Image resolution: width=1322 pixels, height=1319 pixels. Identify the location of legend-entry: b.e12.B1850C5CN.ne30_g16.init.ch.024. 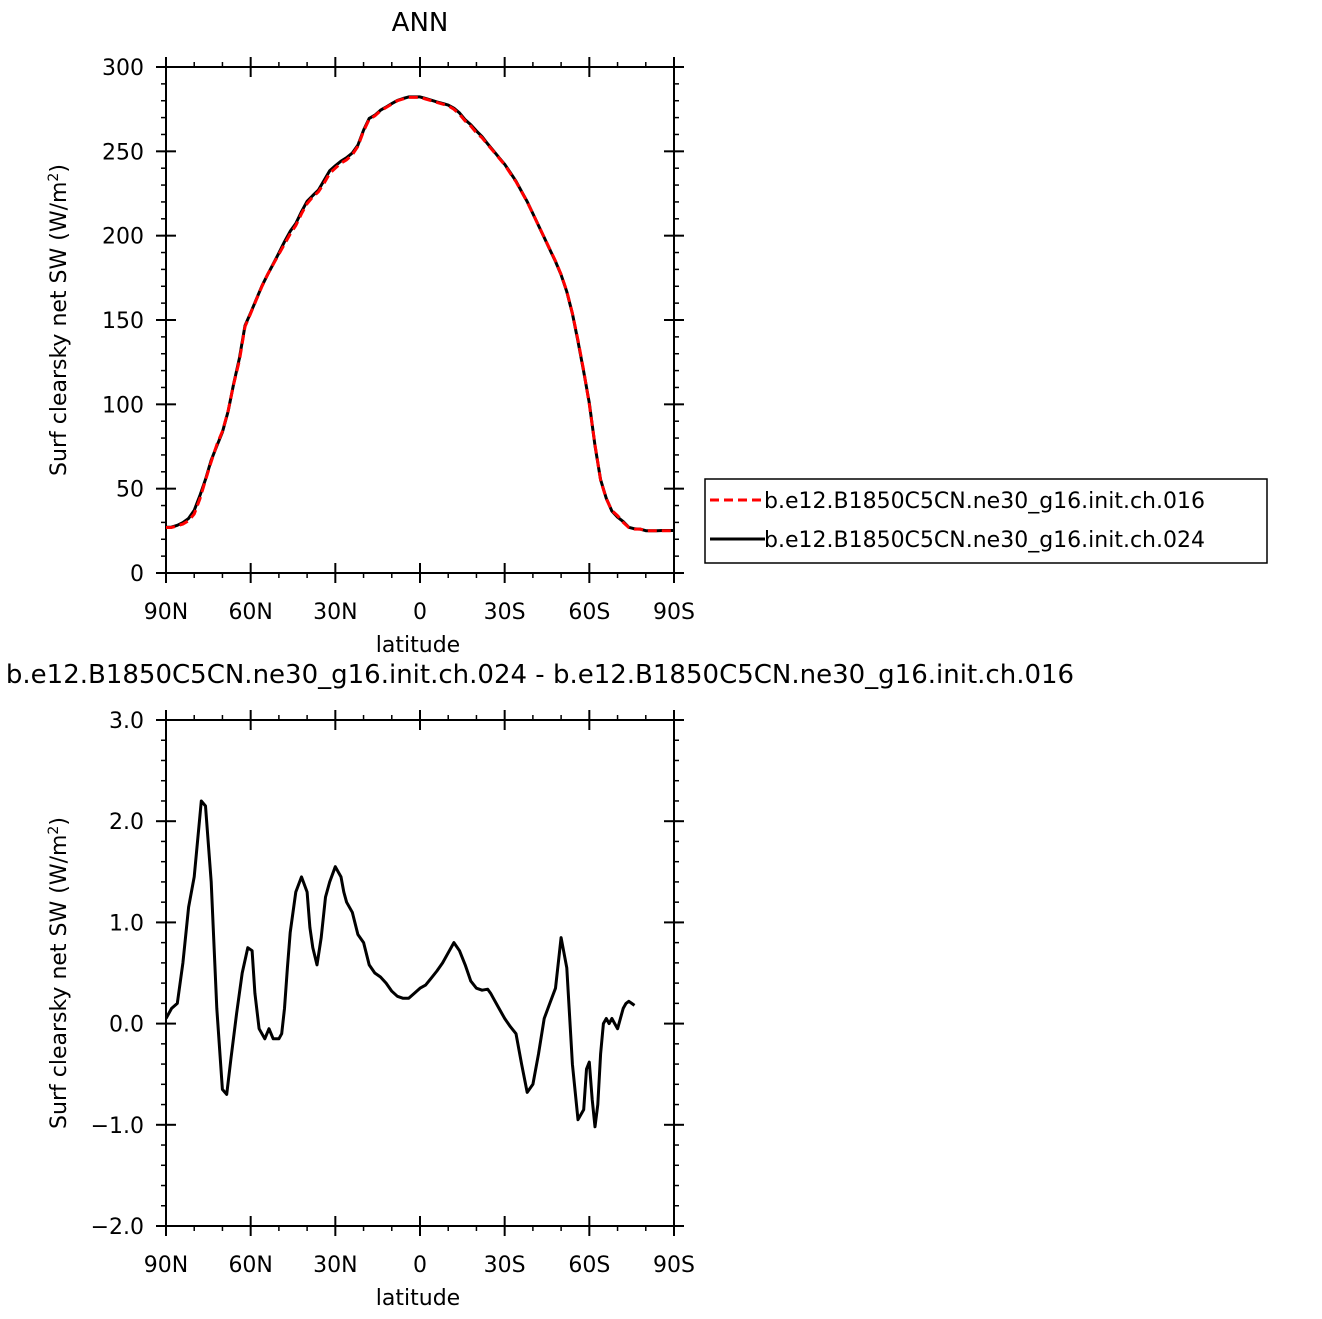
(984, 540).